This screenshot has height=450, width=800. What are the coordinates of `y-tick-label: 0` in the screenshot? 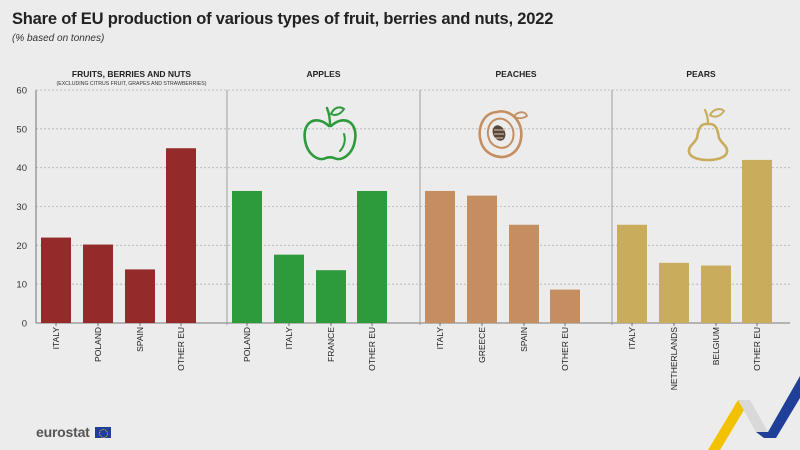 It's located at (24, 324).